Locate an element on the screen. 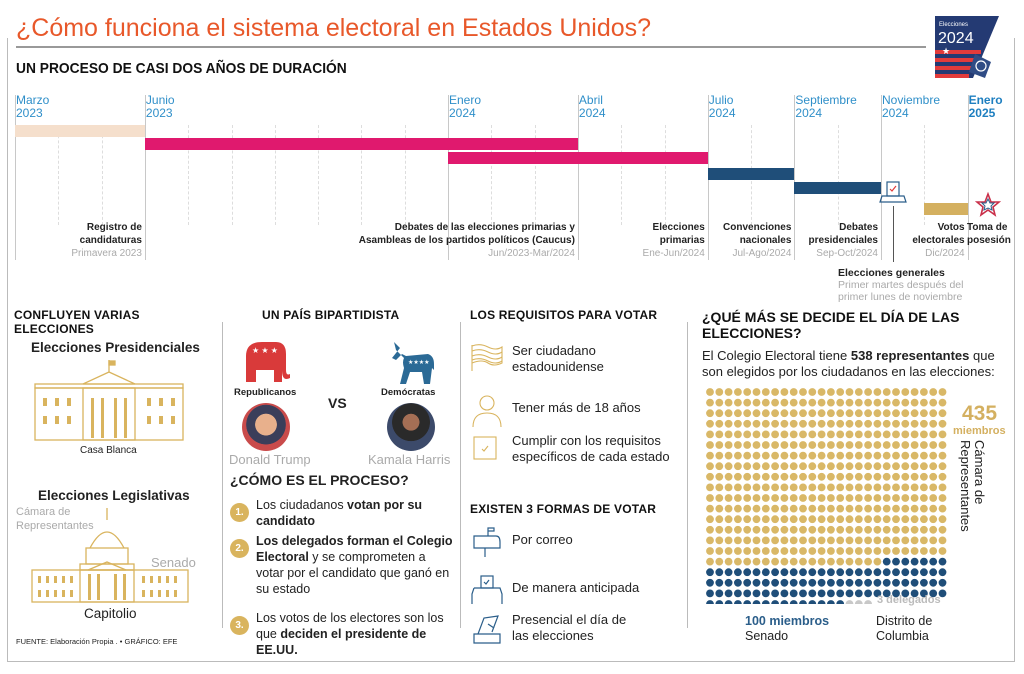  hand-ballot-icon is located at coordinates (487, 630).